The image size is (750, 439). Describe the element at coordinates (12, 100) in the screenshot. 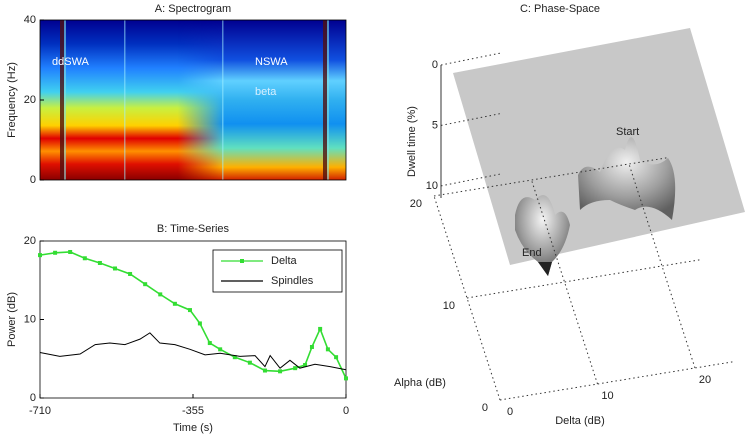

I see `y-axis-label: Frequency (Hz)` at that location.